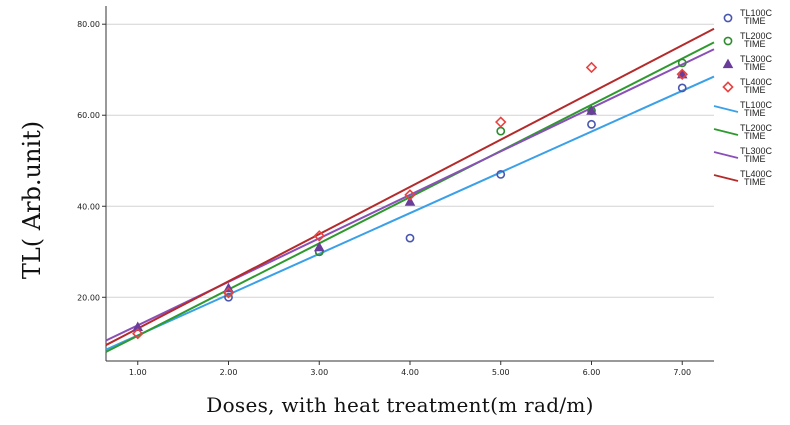 The width and height of the screenshot is (790, 425). I want to click on legend-marker-tl100c-time-label-line2: TIME, so click(755, 21).